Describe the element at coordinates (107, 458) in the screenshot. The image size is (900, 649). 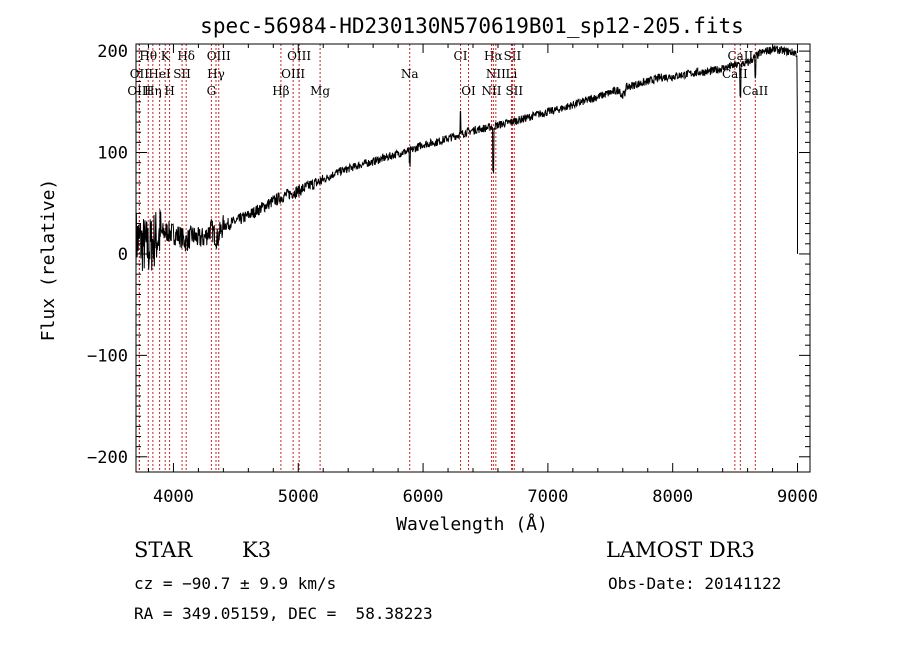
I see `y-tick-label: −200` at that location.